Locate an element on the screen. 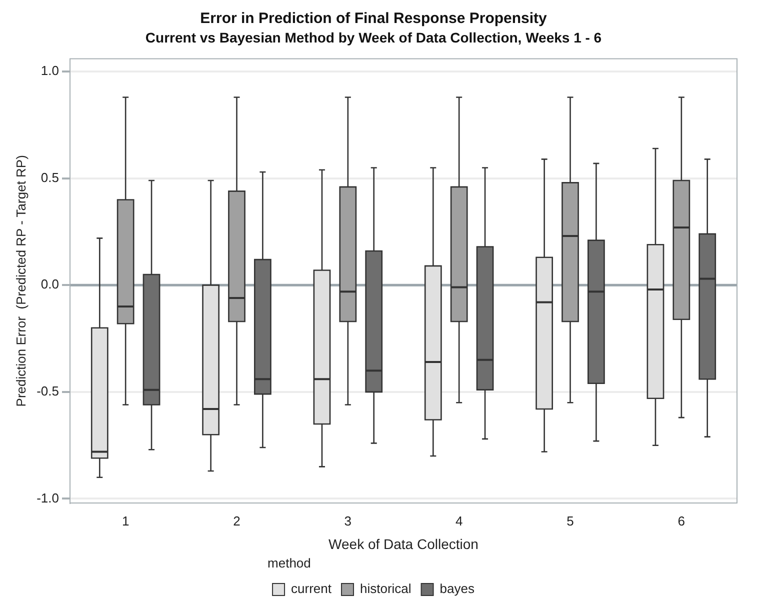 The image size is (767, 616). x-tick-label: 6 is located at coordinates (682, 520).